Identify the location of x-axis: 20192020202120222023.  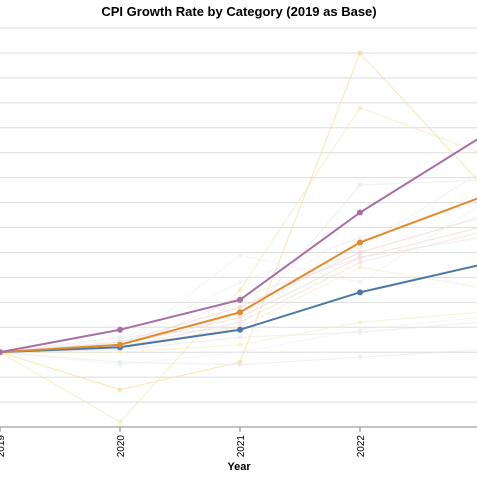
(238, 442).